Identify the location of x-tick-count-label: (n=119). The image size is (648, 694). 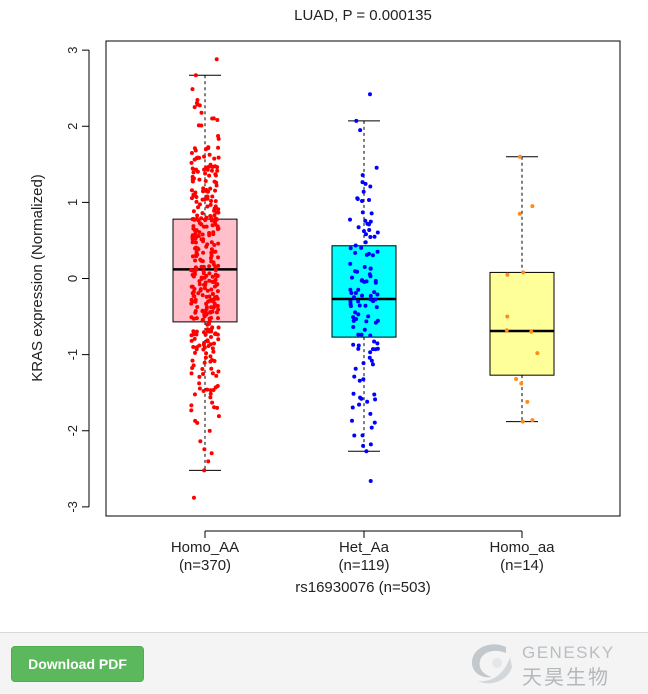
(363, 565).